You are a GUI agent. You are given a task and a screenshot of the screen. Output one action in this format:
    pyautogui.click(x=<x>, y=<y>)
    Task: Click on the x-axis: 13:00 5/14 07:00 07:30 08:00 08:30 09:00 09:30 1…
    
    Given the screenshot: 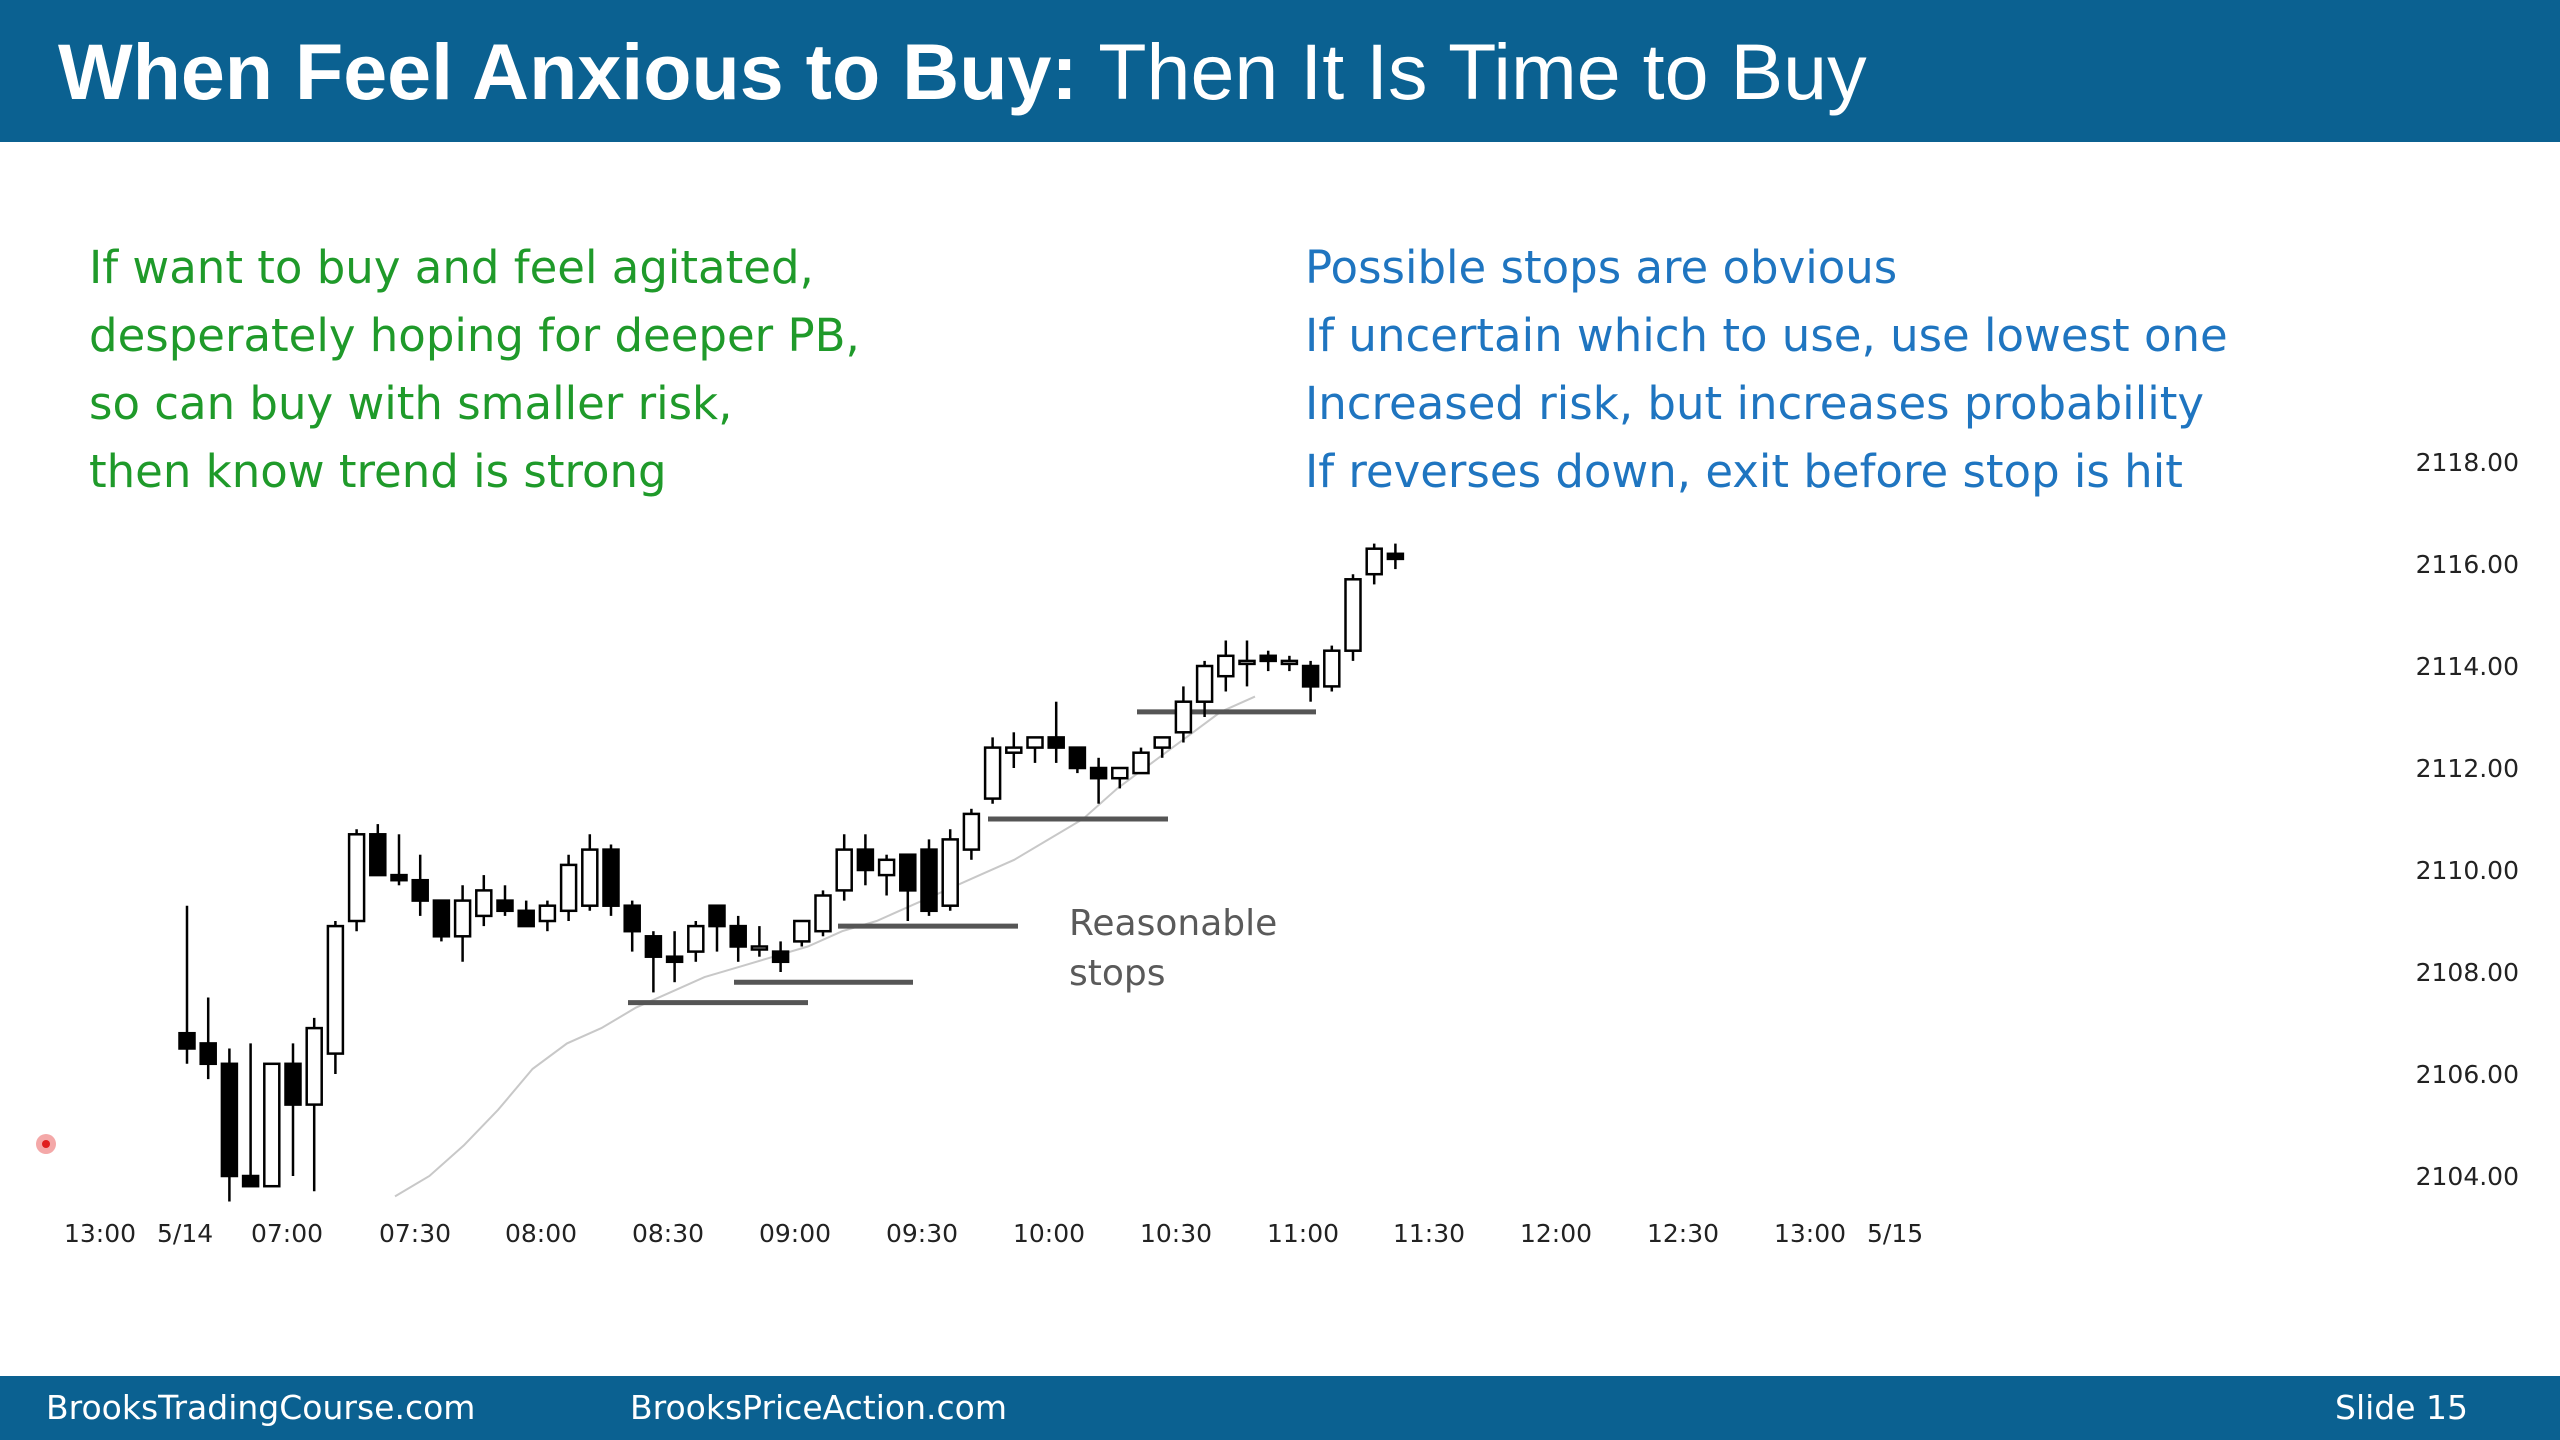 What is the action you would take?
    pyautogui.click(x=993, y=1233)
    